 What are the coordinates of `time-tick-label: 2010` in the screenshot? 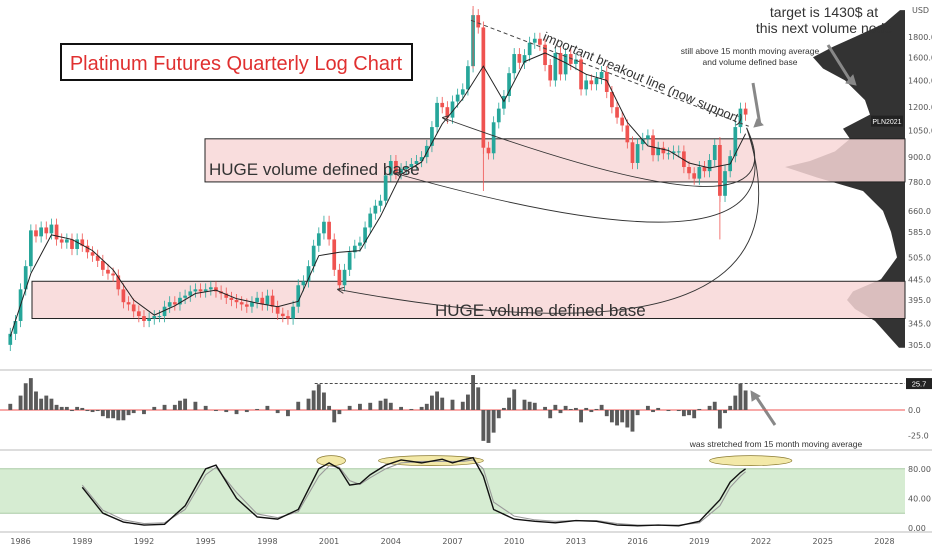 It's located at (514, 541).